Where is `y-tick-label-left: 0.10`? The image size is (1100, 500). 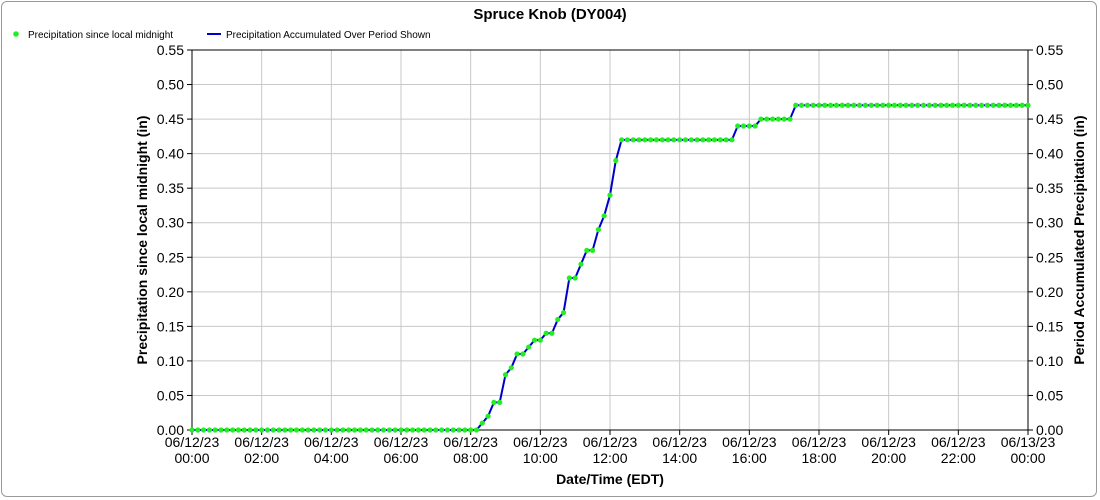
y-tick-label-left: 0.10 is located at coordinates (170, 361).